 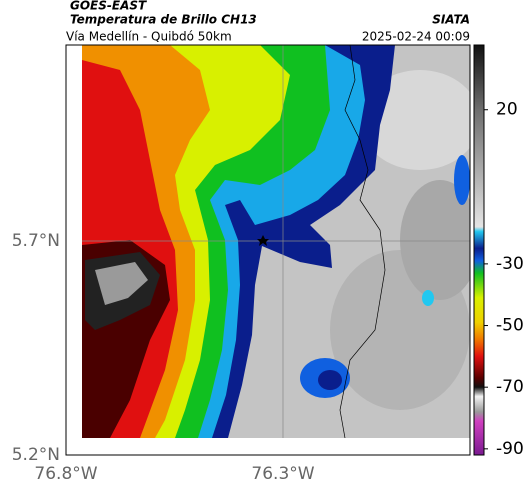 I want to click on colorbar-tick-label: -50, so click(x=510, y=326).